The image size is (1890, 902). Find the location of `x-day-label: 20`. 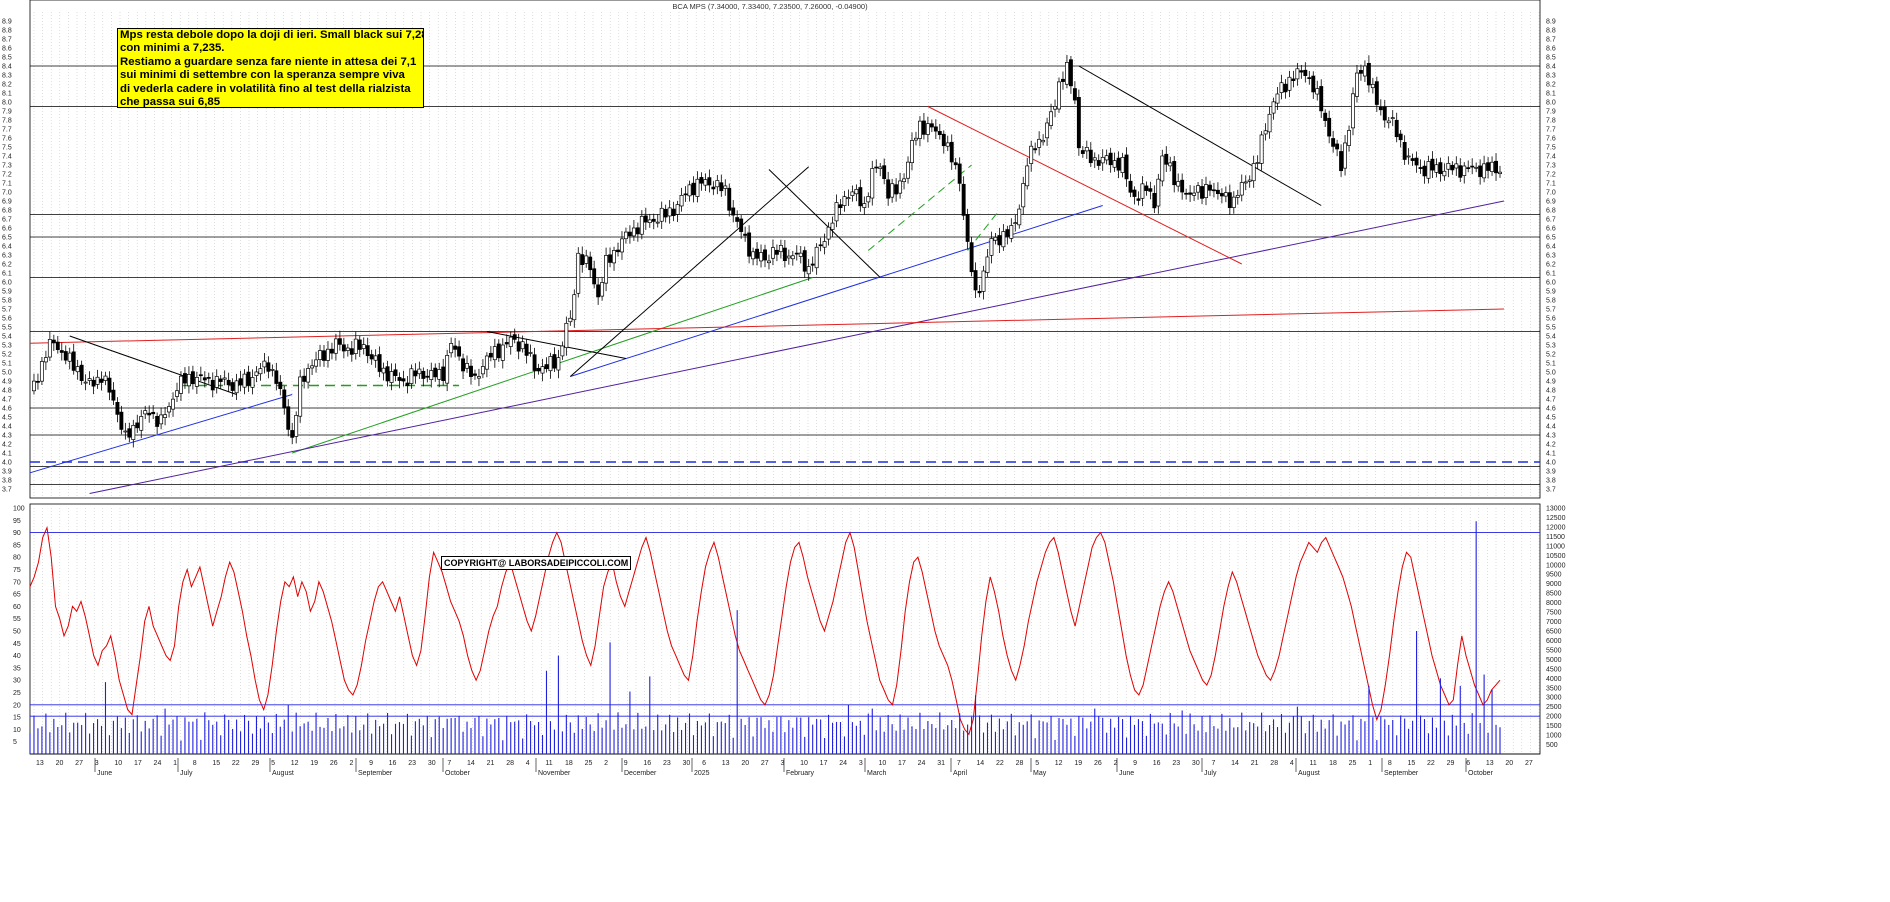

x-day-label: 20 is located at coordinates (745, 763).